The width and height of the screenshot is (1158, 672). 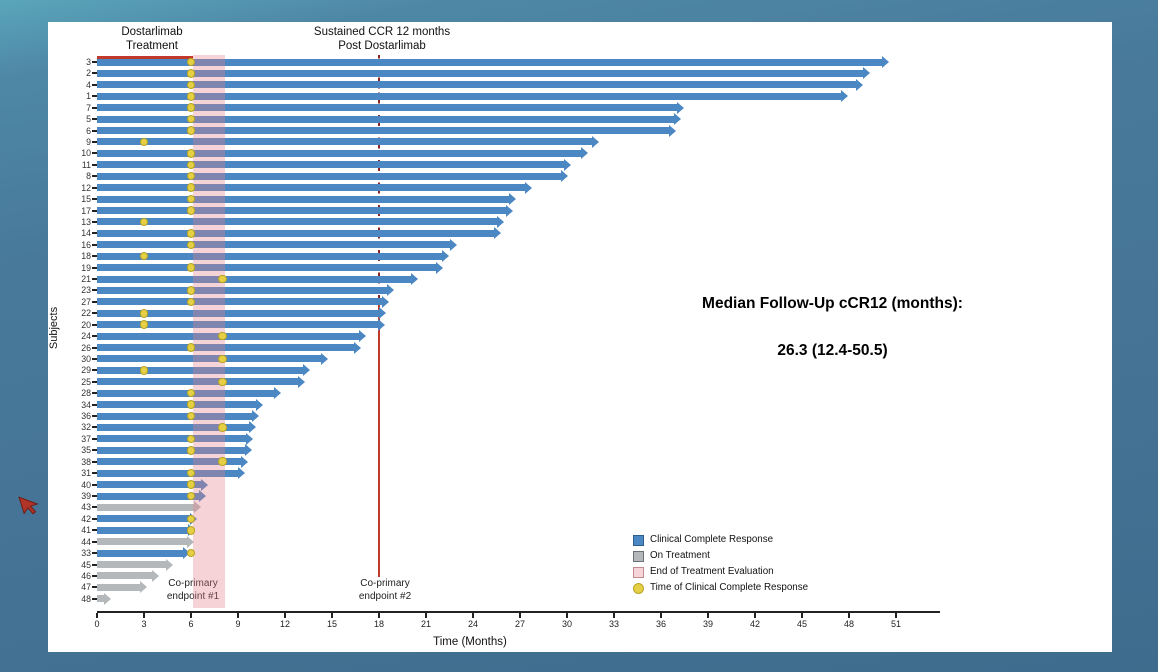 What do you see at coordinates (86, 587) in the screenshot?
I see `subject-label: 47` at bounding box center [86, 587].